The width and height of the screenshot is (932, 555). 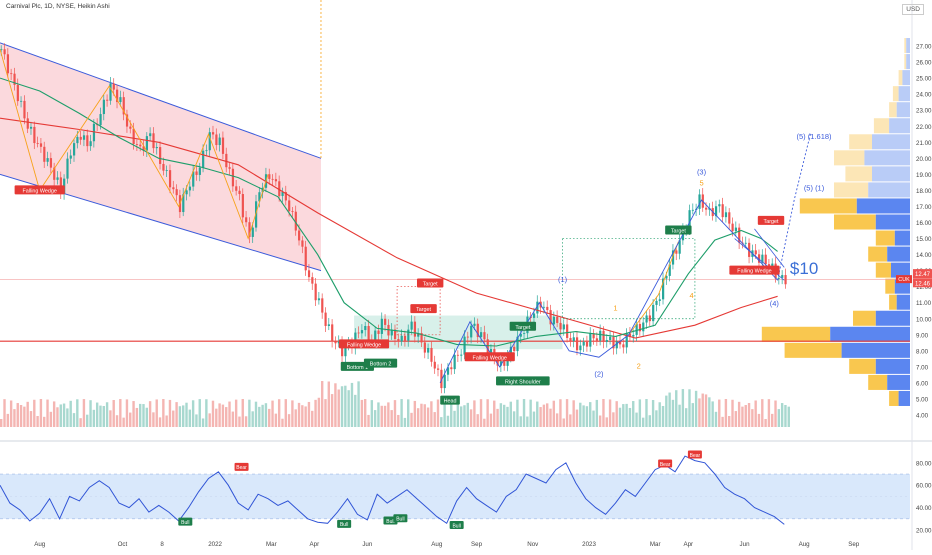 What do you see at coordinates (924, 223) in the screenshot?
I see `price-axis-tick: 16.00` at bounding box center [924, 223].